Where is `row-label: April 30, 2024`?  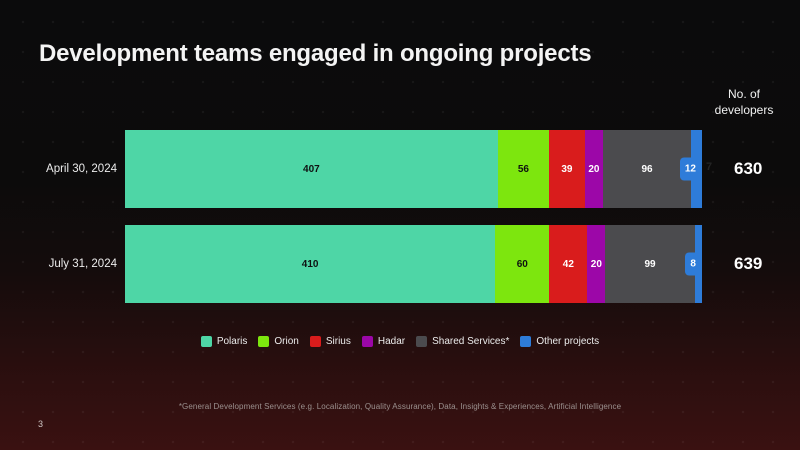 row-label: April 30, 2024 is located at coordinates (81, 169).